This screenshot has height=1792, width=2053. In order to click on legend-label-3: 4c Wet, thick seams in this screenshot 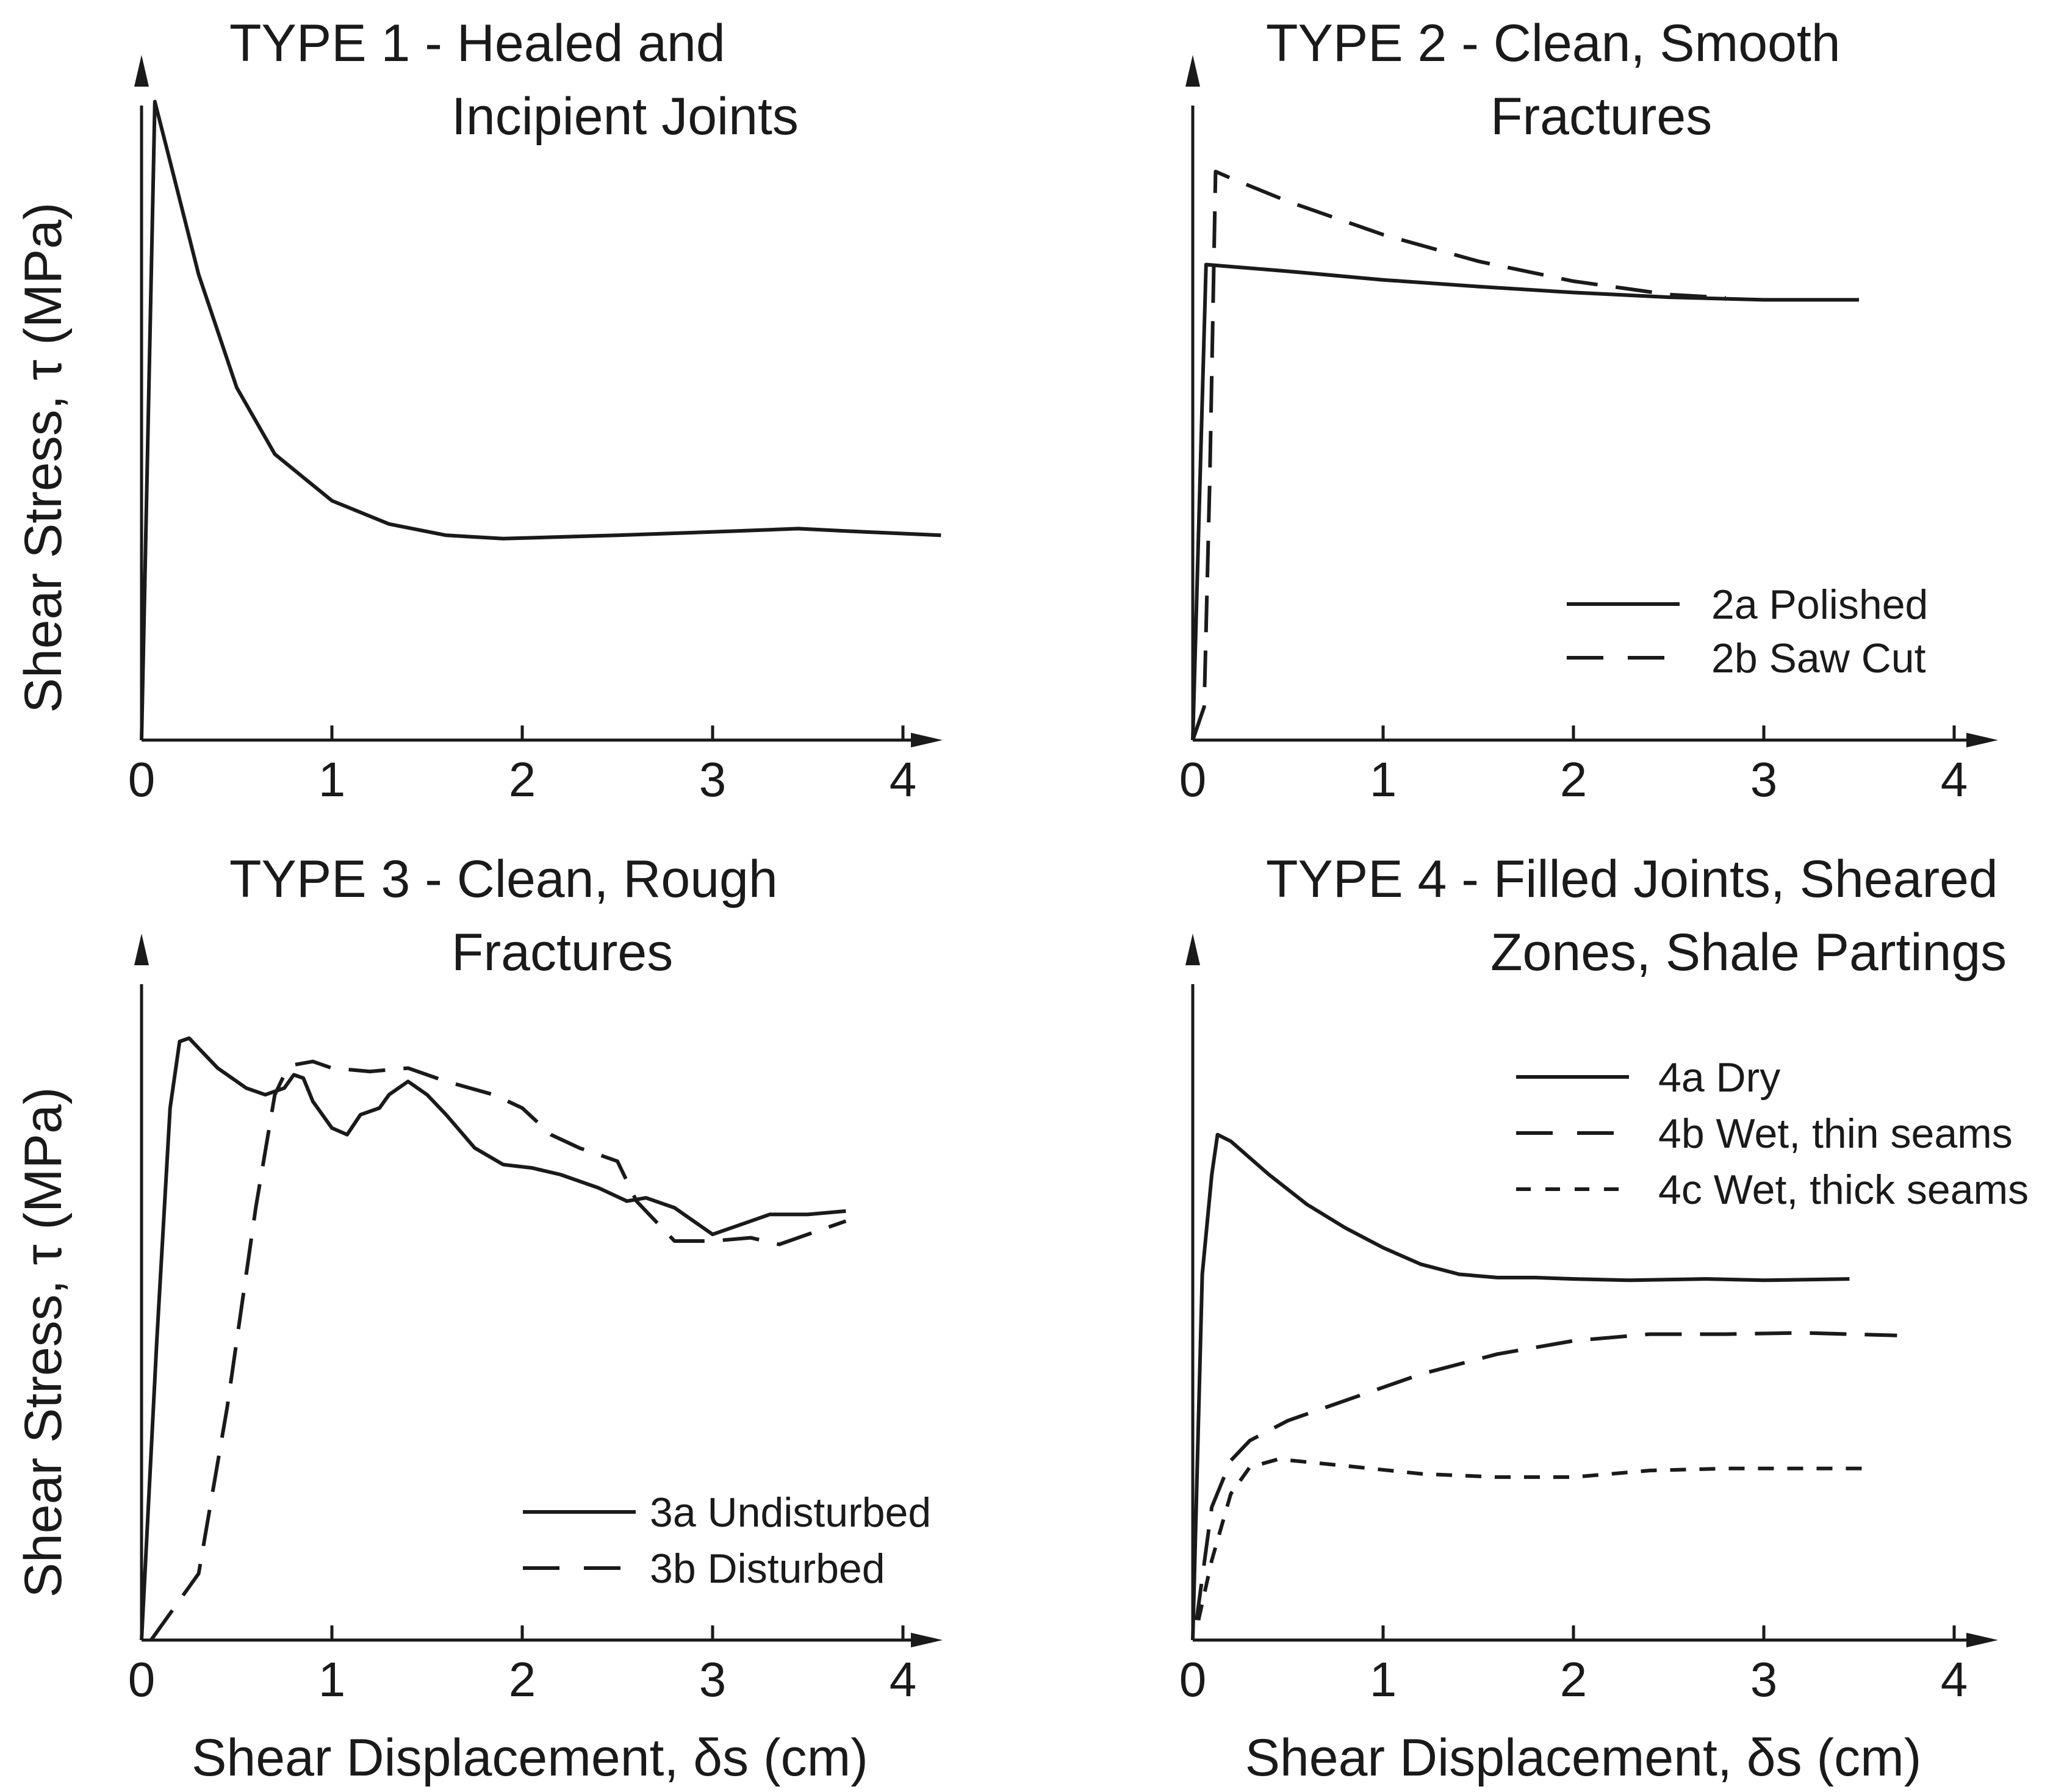, I will do `click(1843, 1190)`.